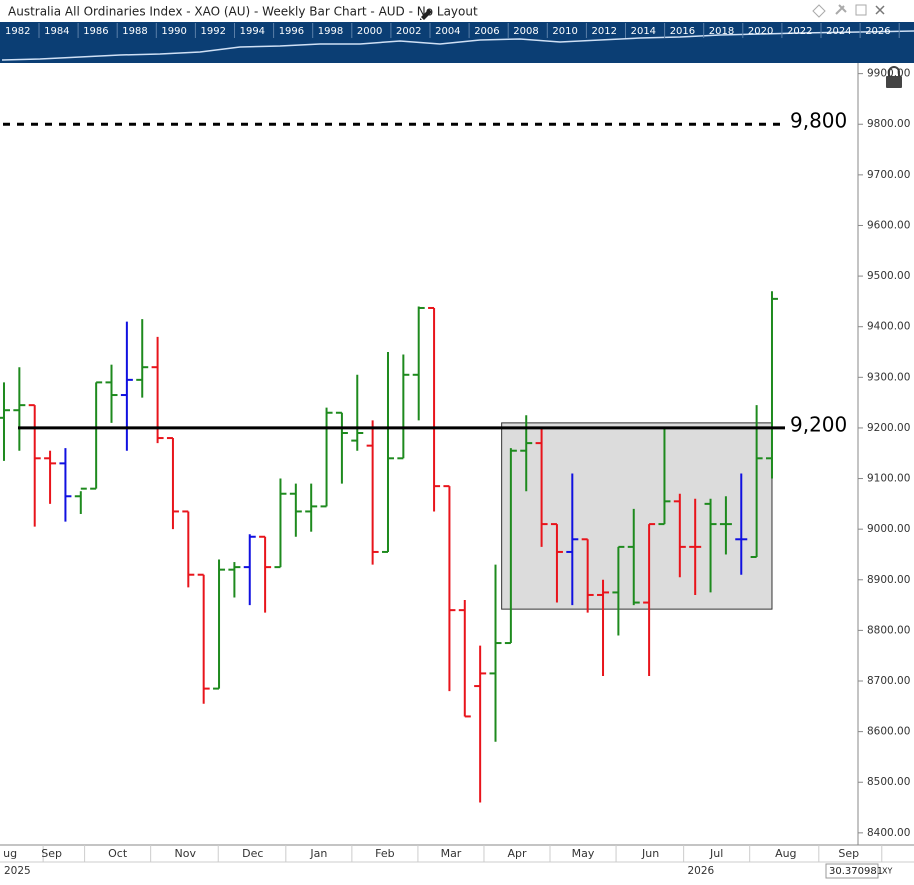 The width and height of the screenshot is (914, 885). What do you see at coordinates (856, 871) in the screenshot?
I see `cursor-value: 30.370981` at bounding box center [856, 871].